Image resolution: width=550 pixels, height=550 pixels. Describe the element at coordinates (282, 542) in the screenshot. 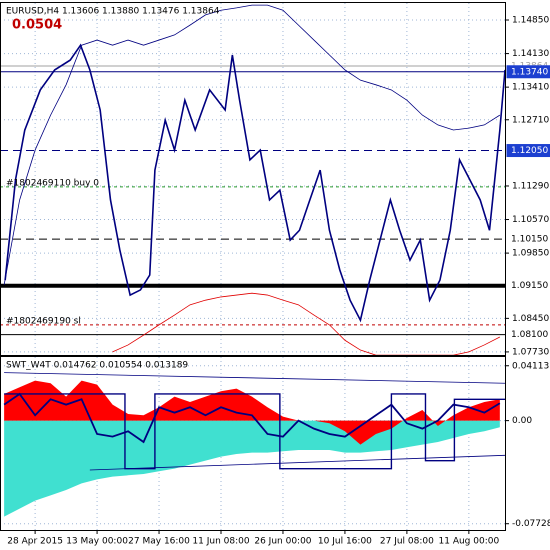

I see `x-tick-label: 26 Jun 00:00` at that location.